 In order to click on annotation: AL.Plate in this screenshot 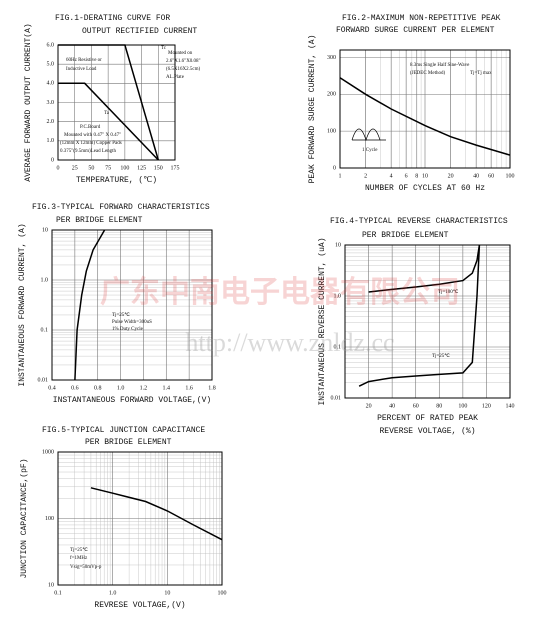, I will do `click(175, 77)`.